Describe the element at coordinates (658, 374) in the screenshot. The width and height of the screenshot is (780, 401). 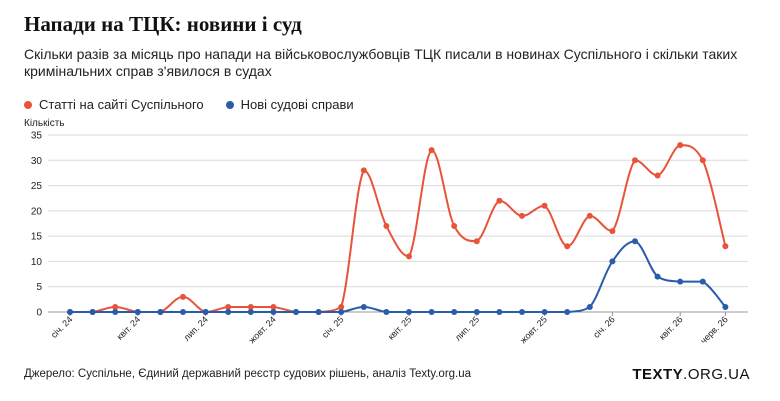
I see `logo-bold: TEXTY` at that location.